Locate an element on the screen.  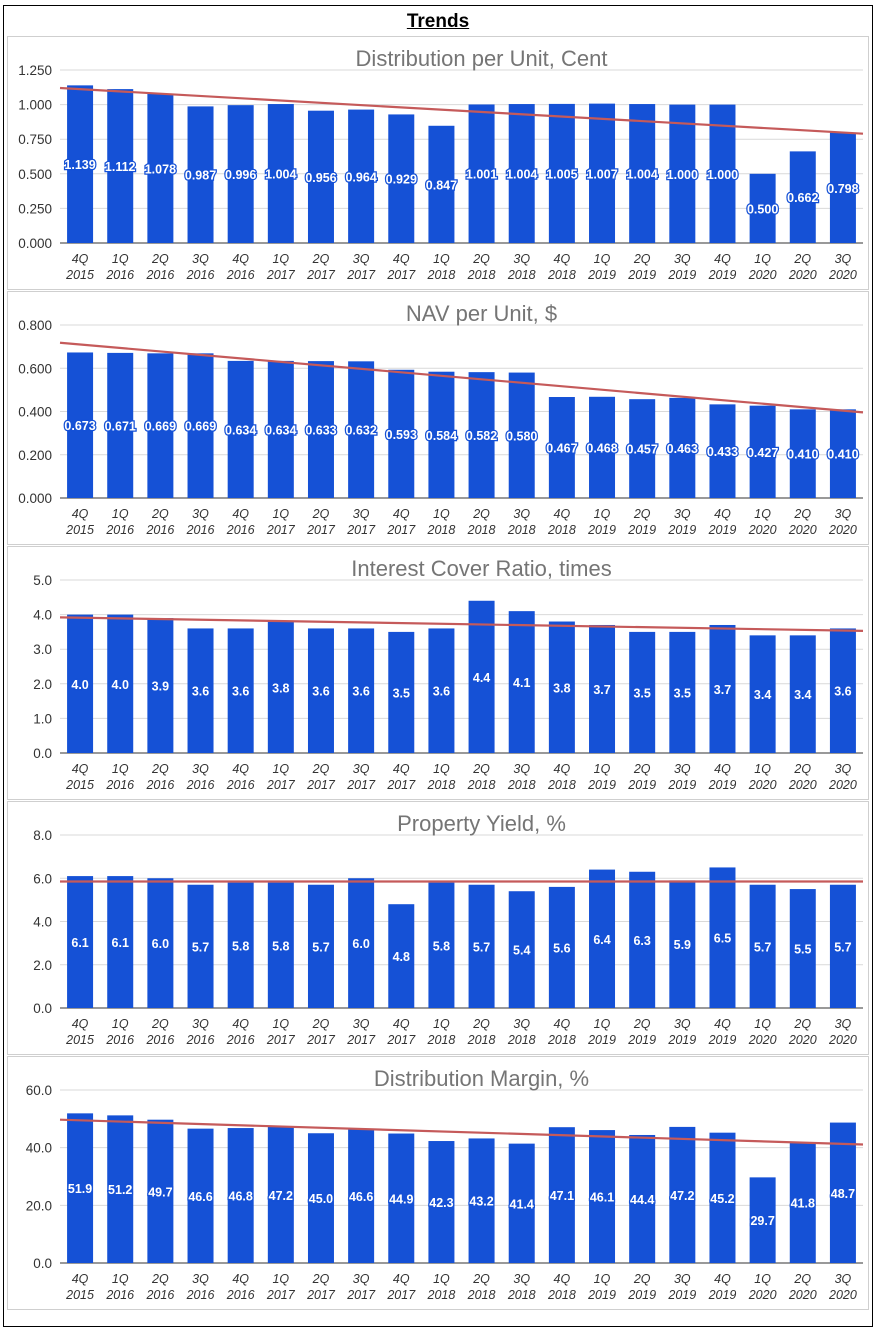
y-tick-label: 0.0 is located at coordinates (42, 753).